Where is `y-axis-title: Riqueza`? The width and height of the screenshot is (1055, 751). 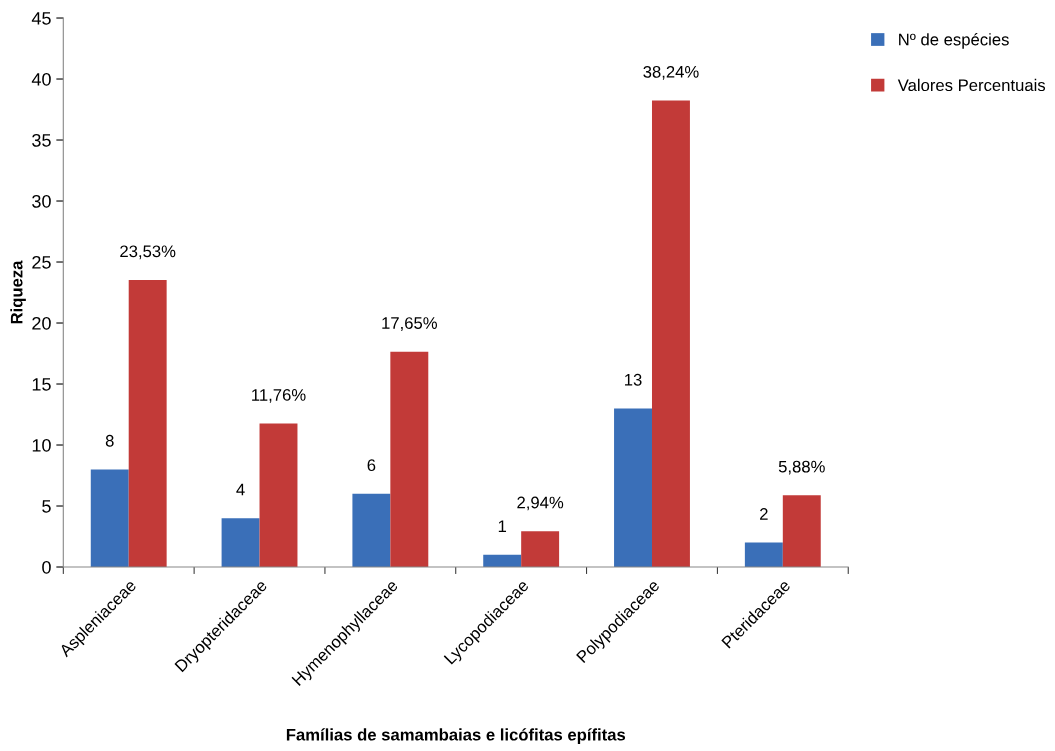 y-axis-title: Riqueza is located at coordinates (18, 292).